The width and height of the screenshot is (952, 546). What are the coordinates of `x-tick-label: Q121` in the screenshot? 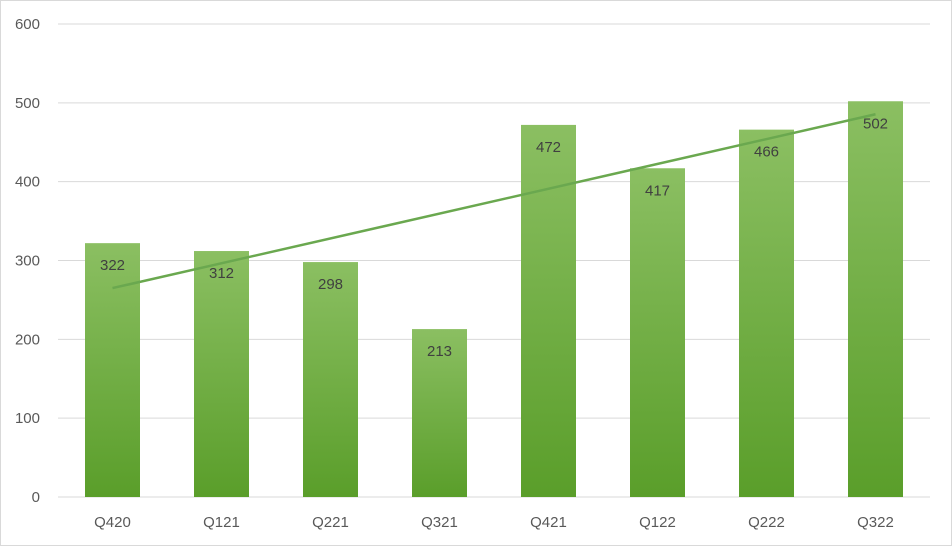 It's located at (221, 522).